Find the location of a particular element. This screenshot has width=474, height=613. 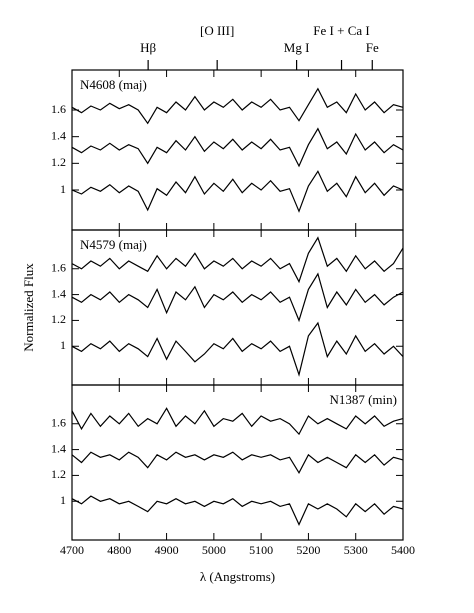

annotation-label: Fe I + Ca I is located at coordinates (341, 30).